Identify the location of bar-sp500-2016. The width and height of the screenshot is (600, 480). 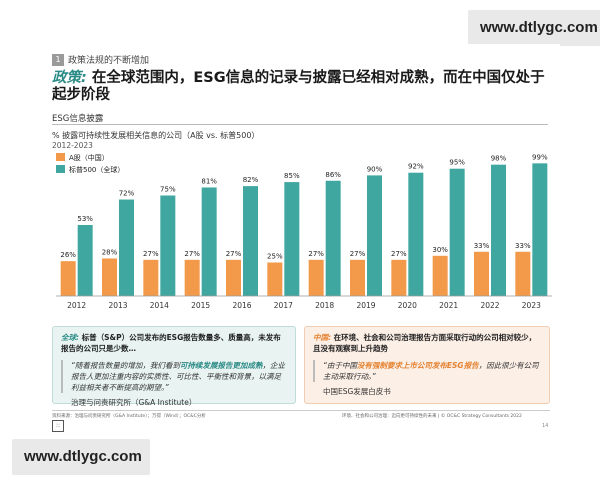
(250, 241).